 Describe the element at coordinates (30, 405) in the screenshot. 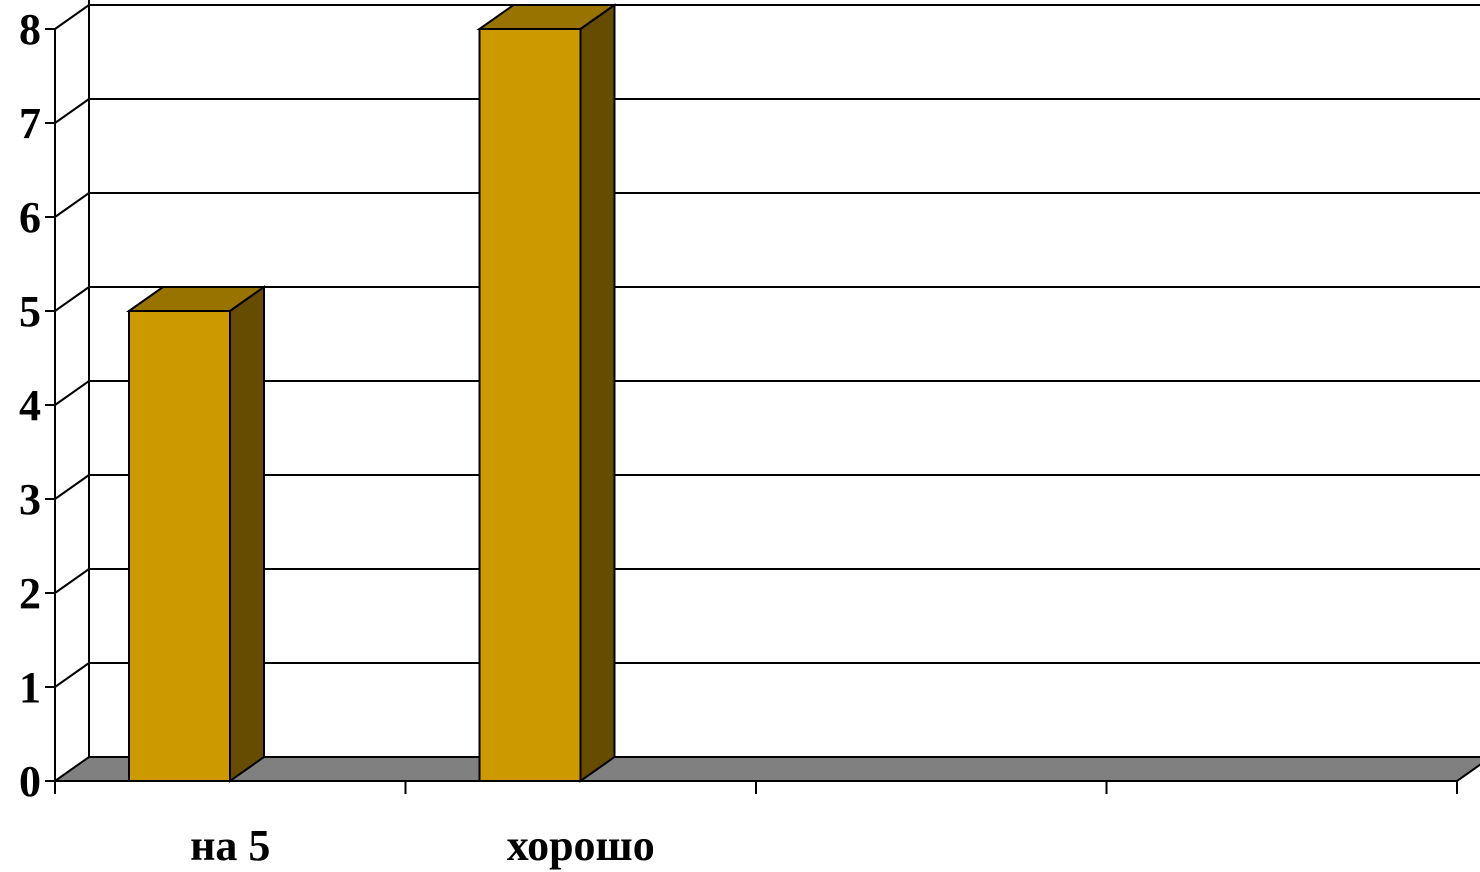

I see `y-tick-label: 4` at that location.